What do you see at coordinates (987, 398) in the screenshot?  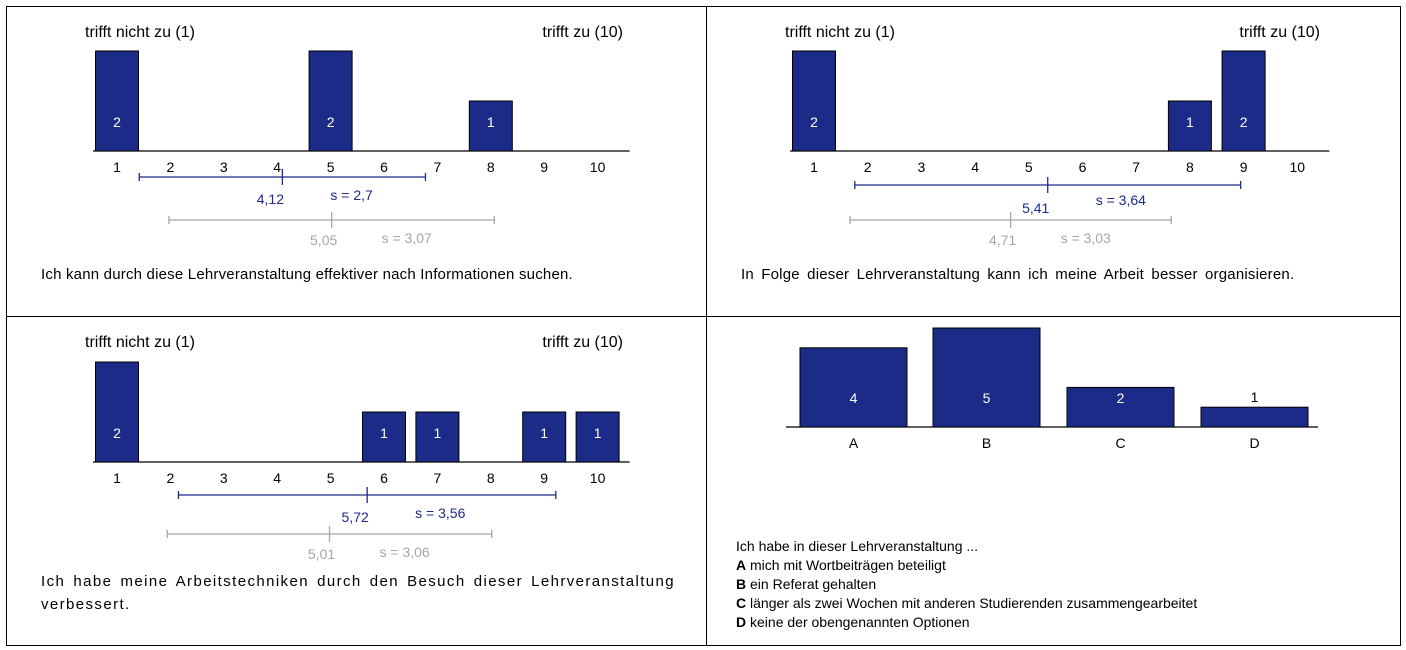 I see `bar-value-label: 5` at bounding box center [987, 398].